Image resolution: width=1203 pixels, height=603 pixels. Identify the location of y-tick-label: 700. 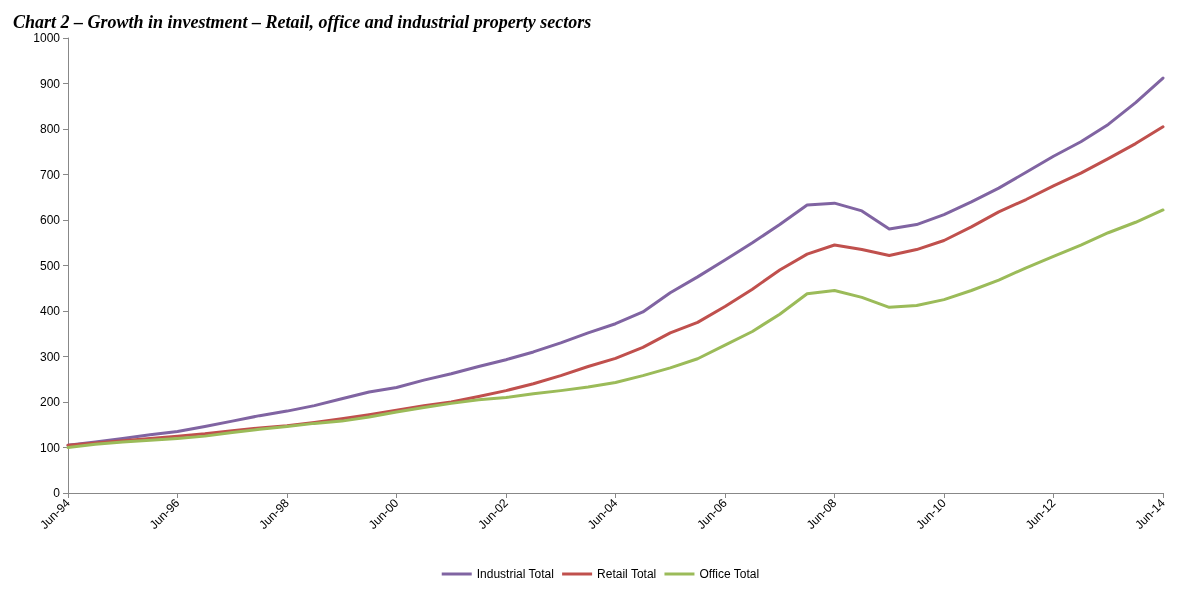
(50, 174).